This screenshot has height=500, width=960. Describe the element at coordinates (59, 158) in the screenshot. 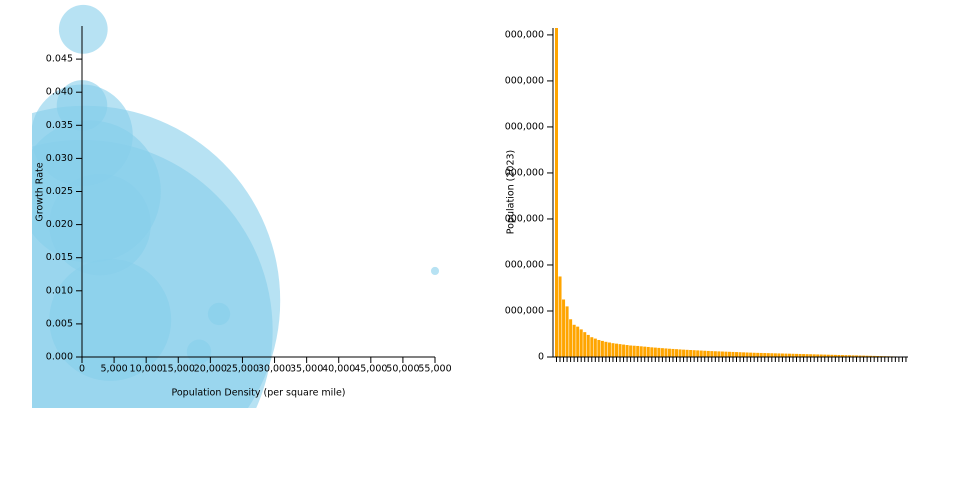

I see `y-tick-label: 0.030` at that location.